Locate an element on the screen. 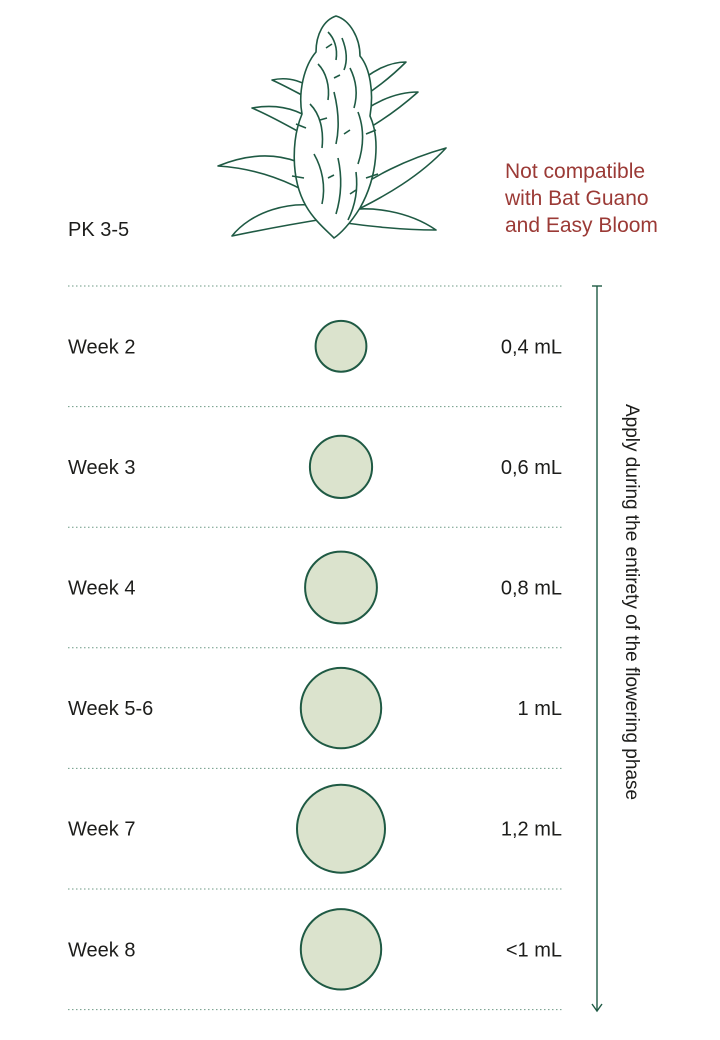 The height and width of the screenshot is (1040, 720). dose-value-label: 1 mL is located at coordinates (540, 709).